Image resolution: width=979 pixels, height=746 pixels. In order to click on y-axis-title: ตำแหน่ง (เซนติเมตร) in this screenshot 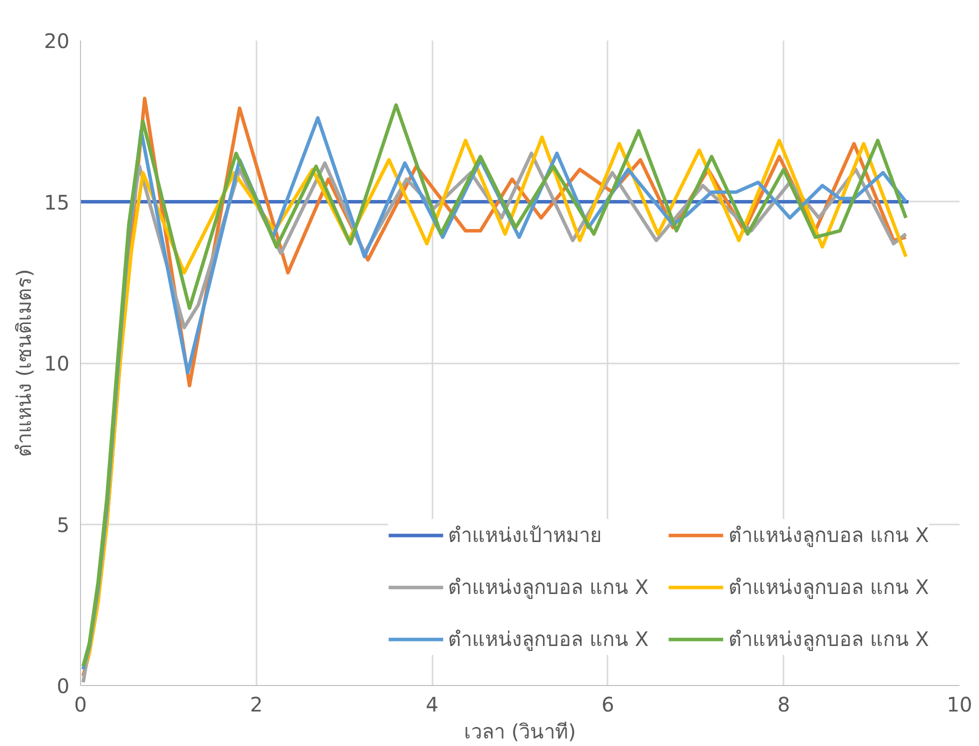, I will do `click(24, 363)`.